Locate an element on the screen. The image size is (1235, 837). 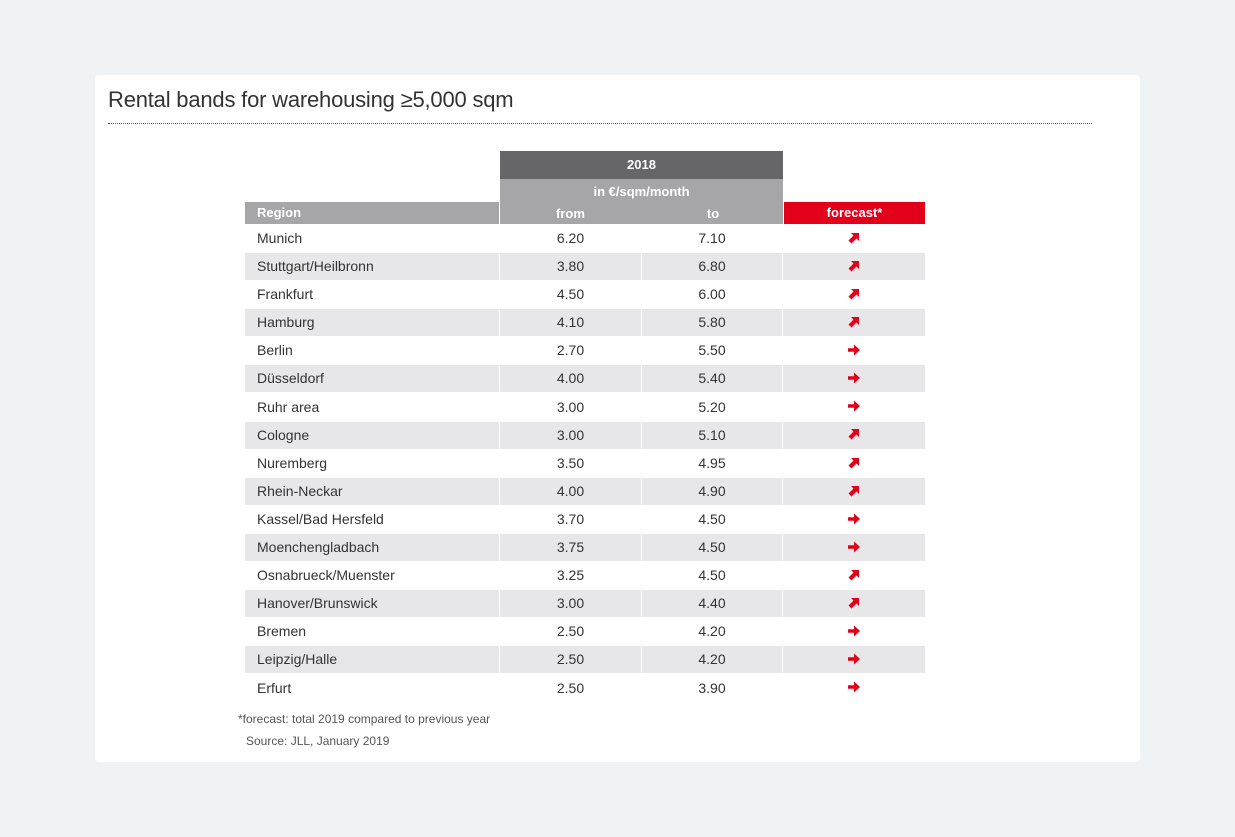
table-row: Leipzig/Halle 2.50 4.20 is located at coordinates (585, 660).